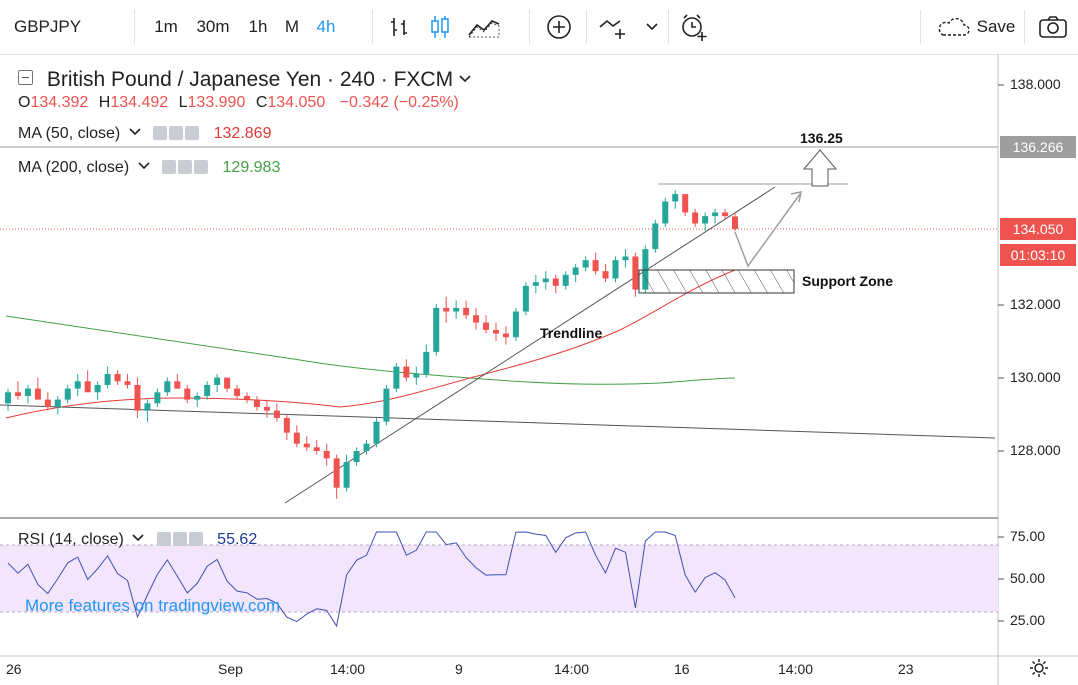  I want to click on collapse-icon, so click(25, 77).